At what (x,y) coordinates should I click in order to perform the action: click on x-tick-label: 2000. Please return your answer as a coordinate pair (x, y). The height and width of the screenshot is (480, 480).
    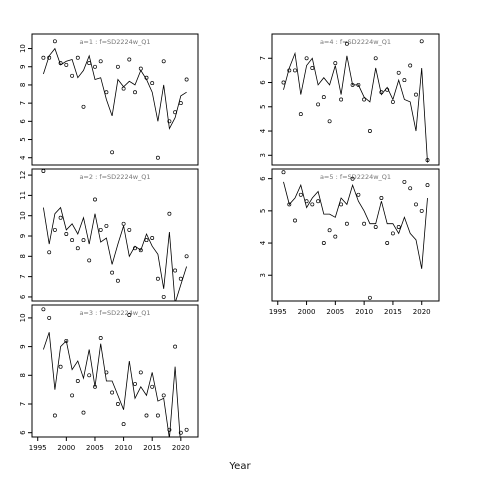
    Looking at the image, I should click on (66, 448).